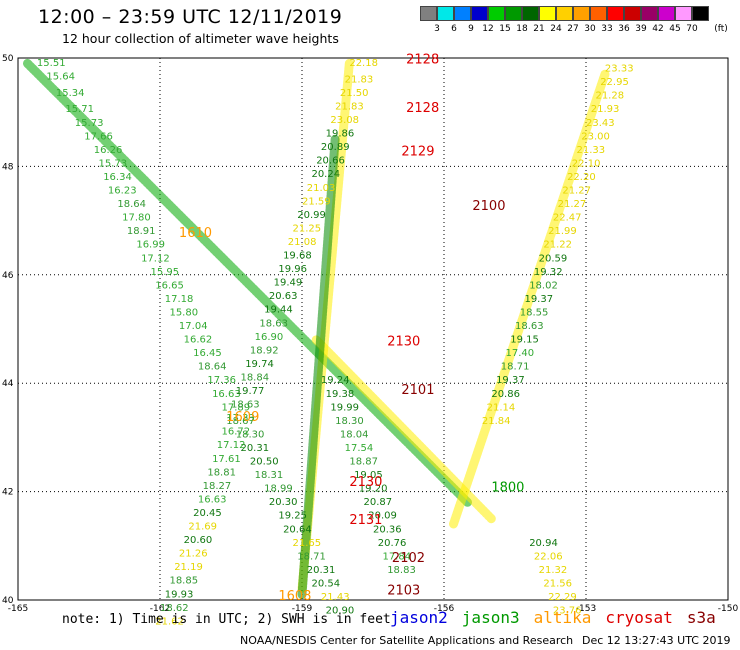 This screenshot has width=740, height=650. I want to click on swh-label: 20.87, so click(378, 502).